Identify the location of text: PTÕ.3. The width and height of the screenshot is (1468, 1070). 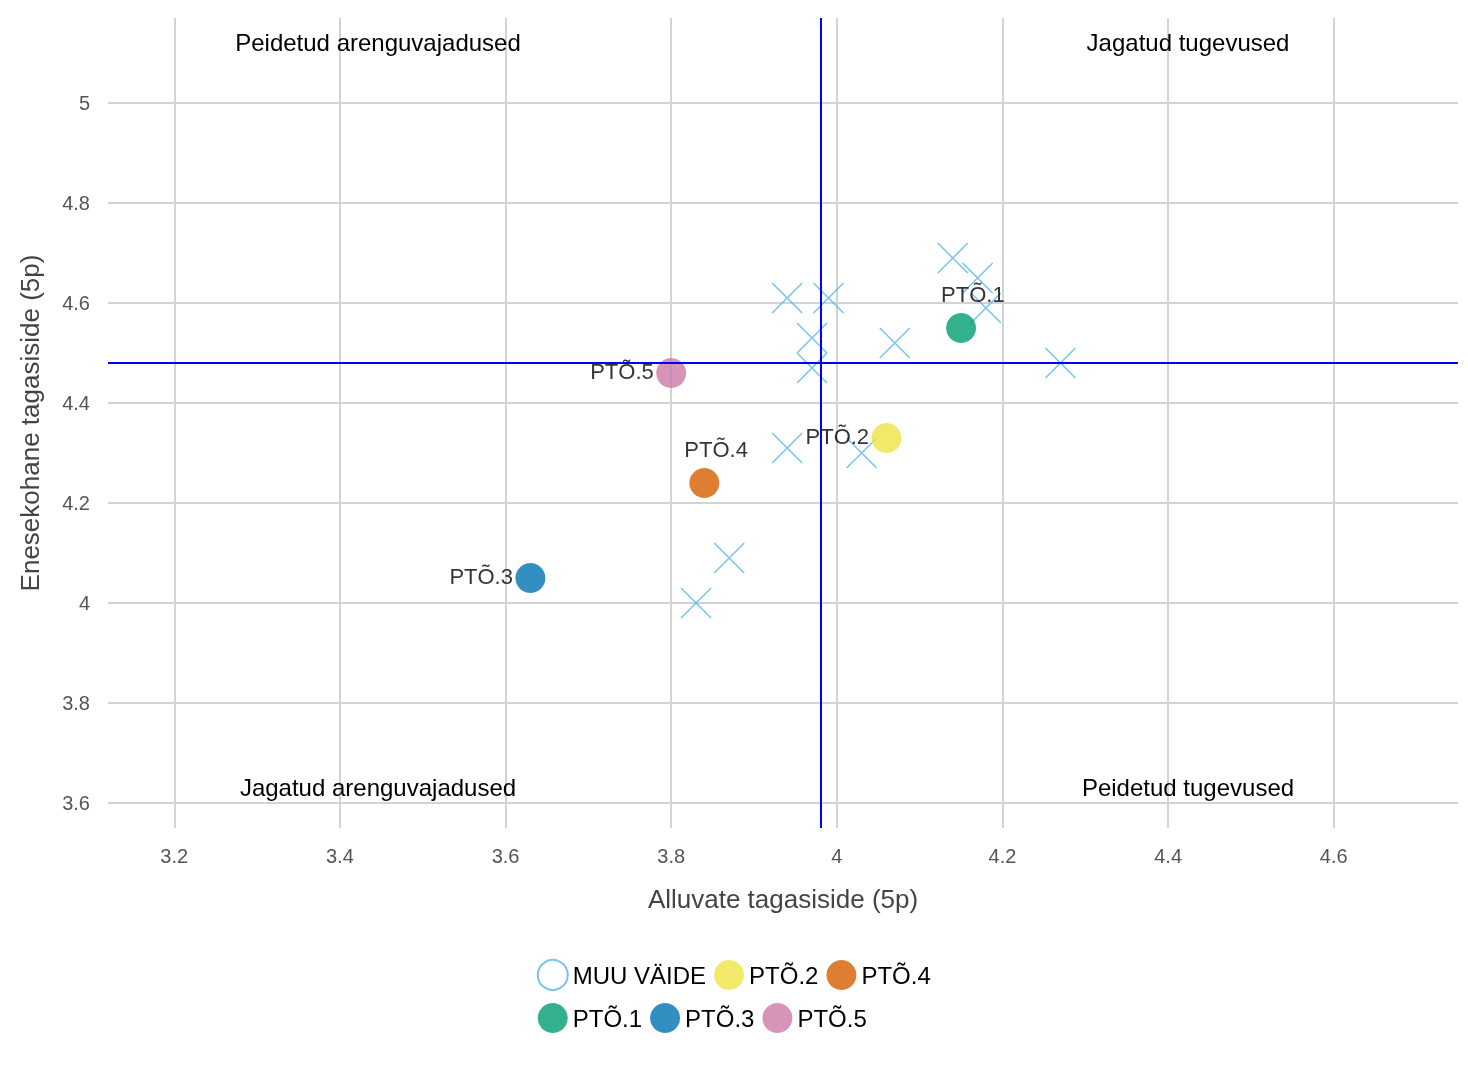
(481, 576).